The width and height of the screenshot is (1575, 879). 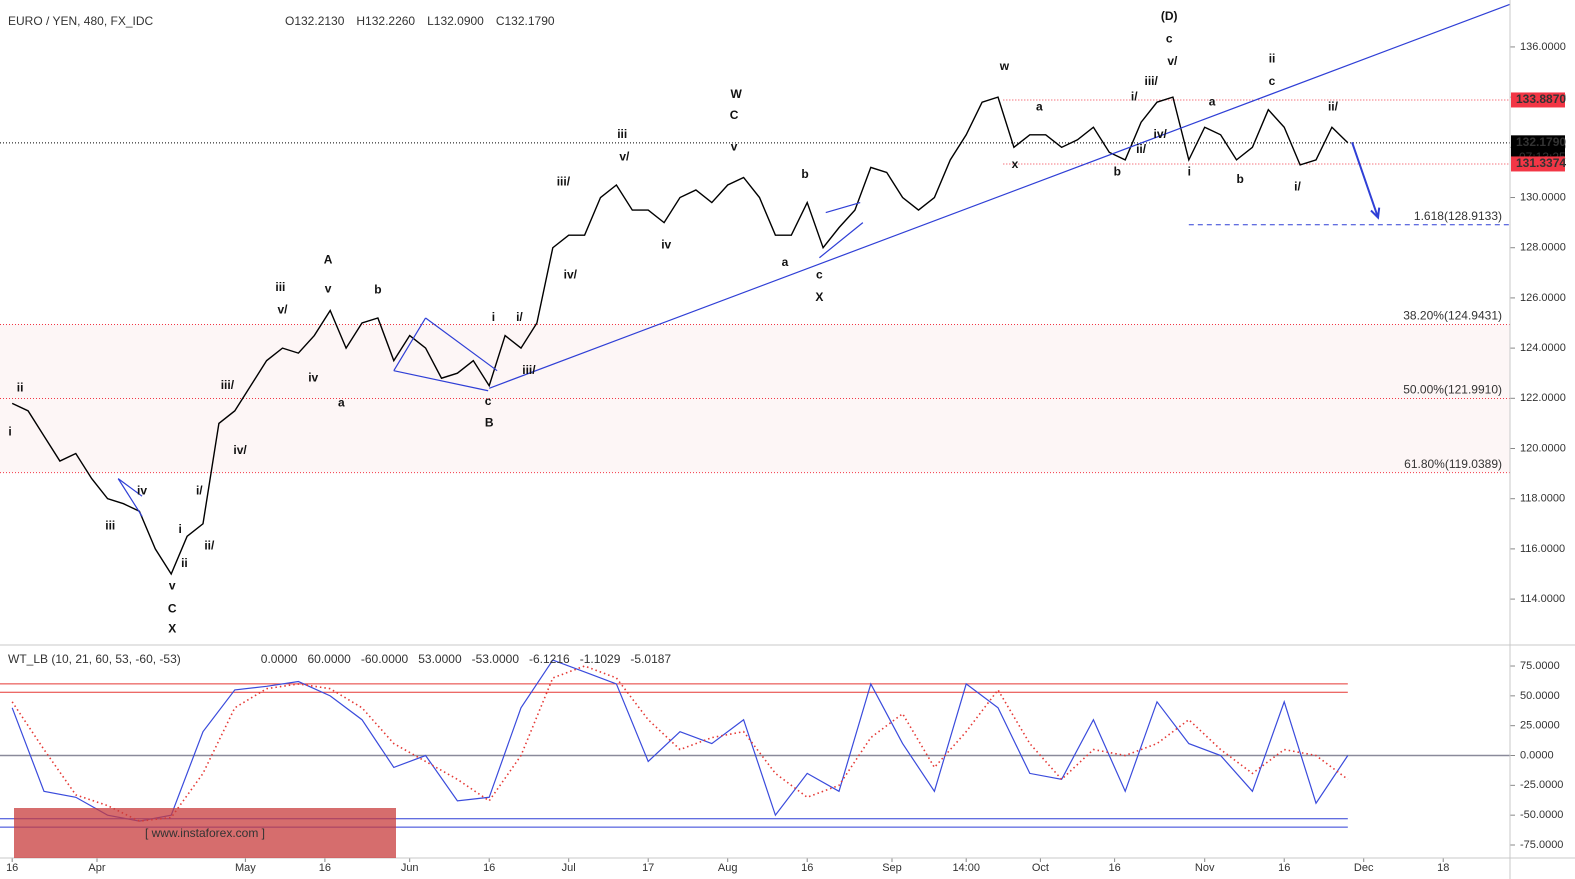 What do you see at coordinates (1541, 99) in the screenshot?
I see `price-tag-label: 133.8870` at bounding box center [1541, 99].